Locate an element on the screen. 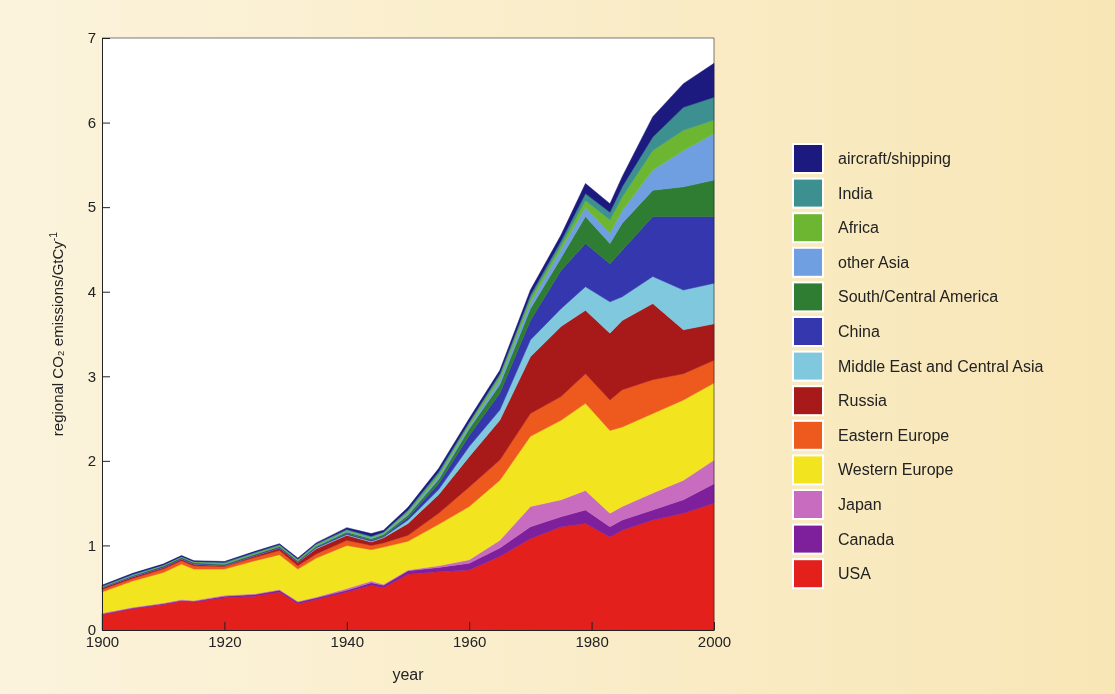  legend-label: Middle East and Central Asia is located at coordinates (941, 366).